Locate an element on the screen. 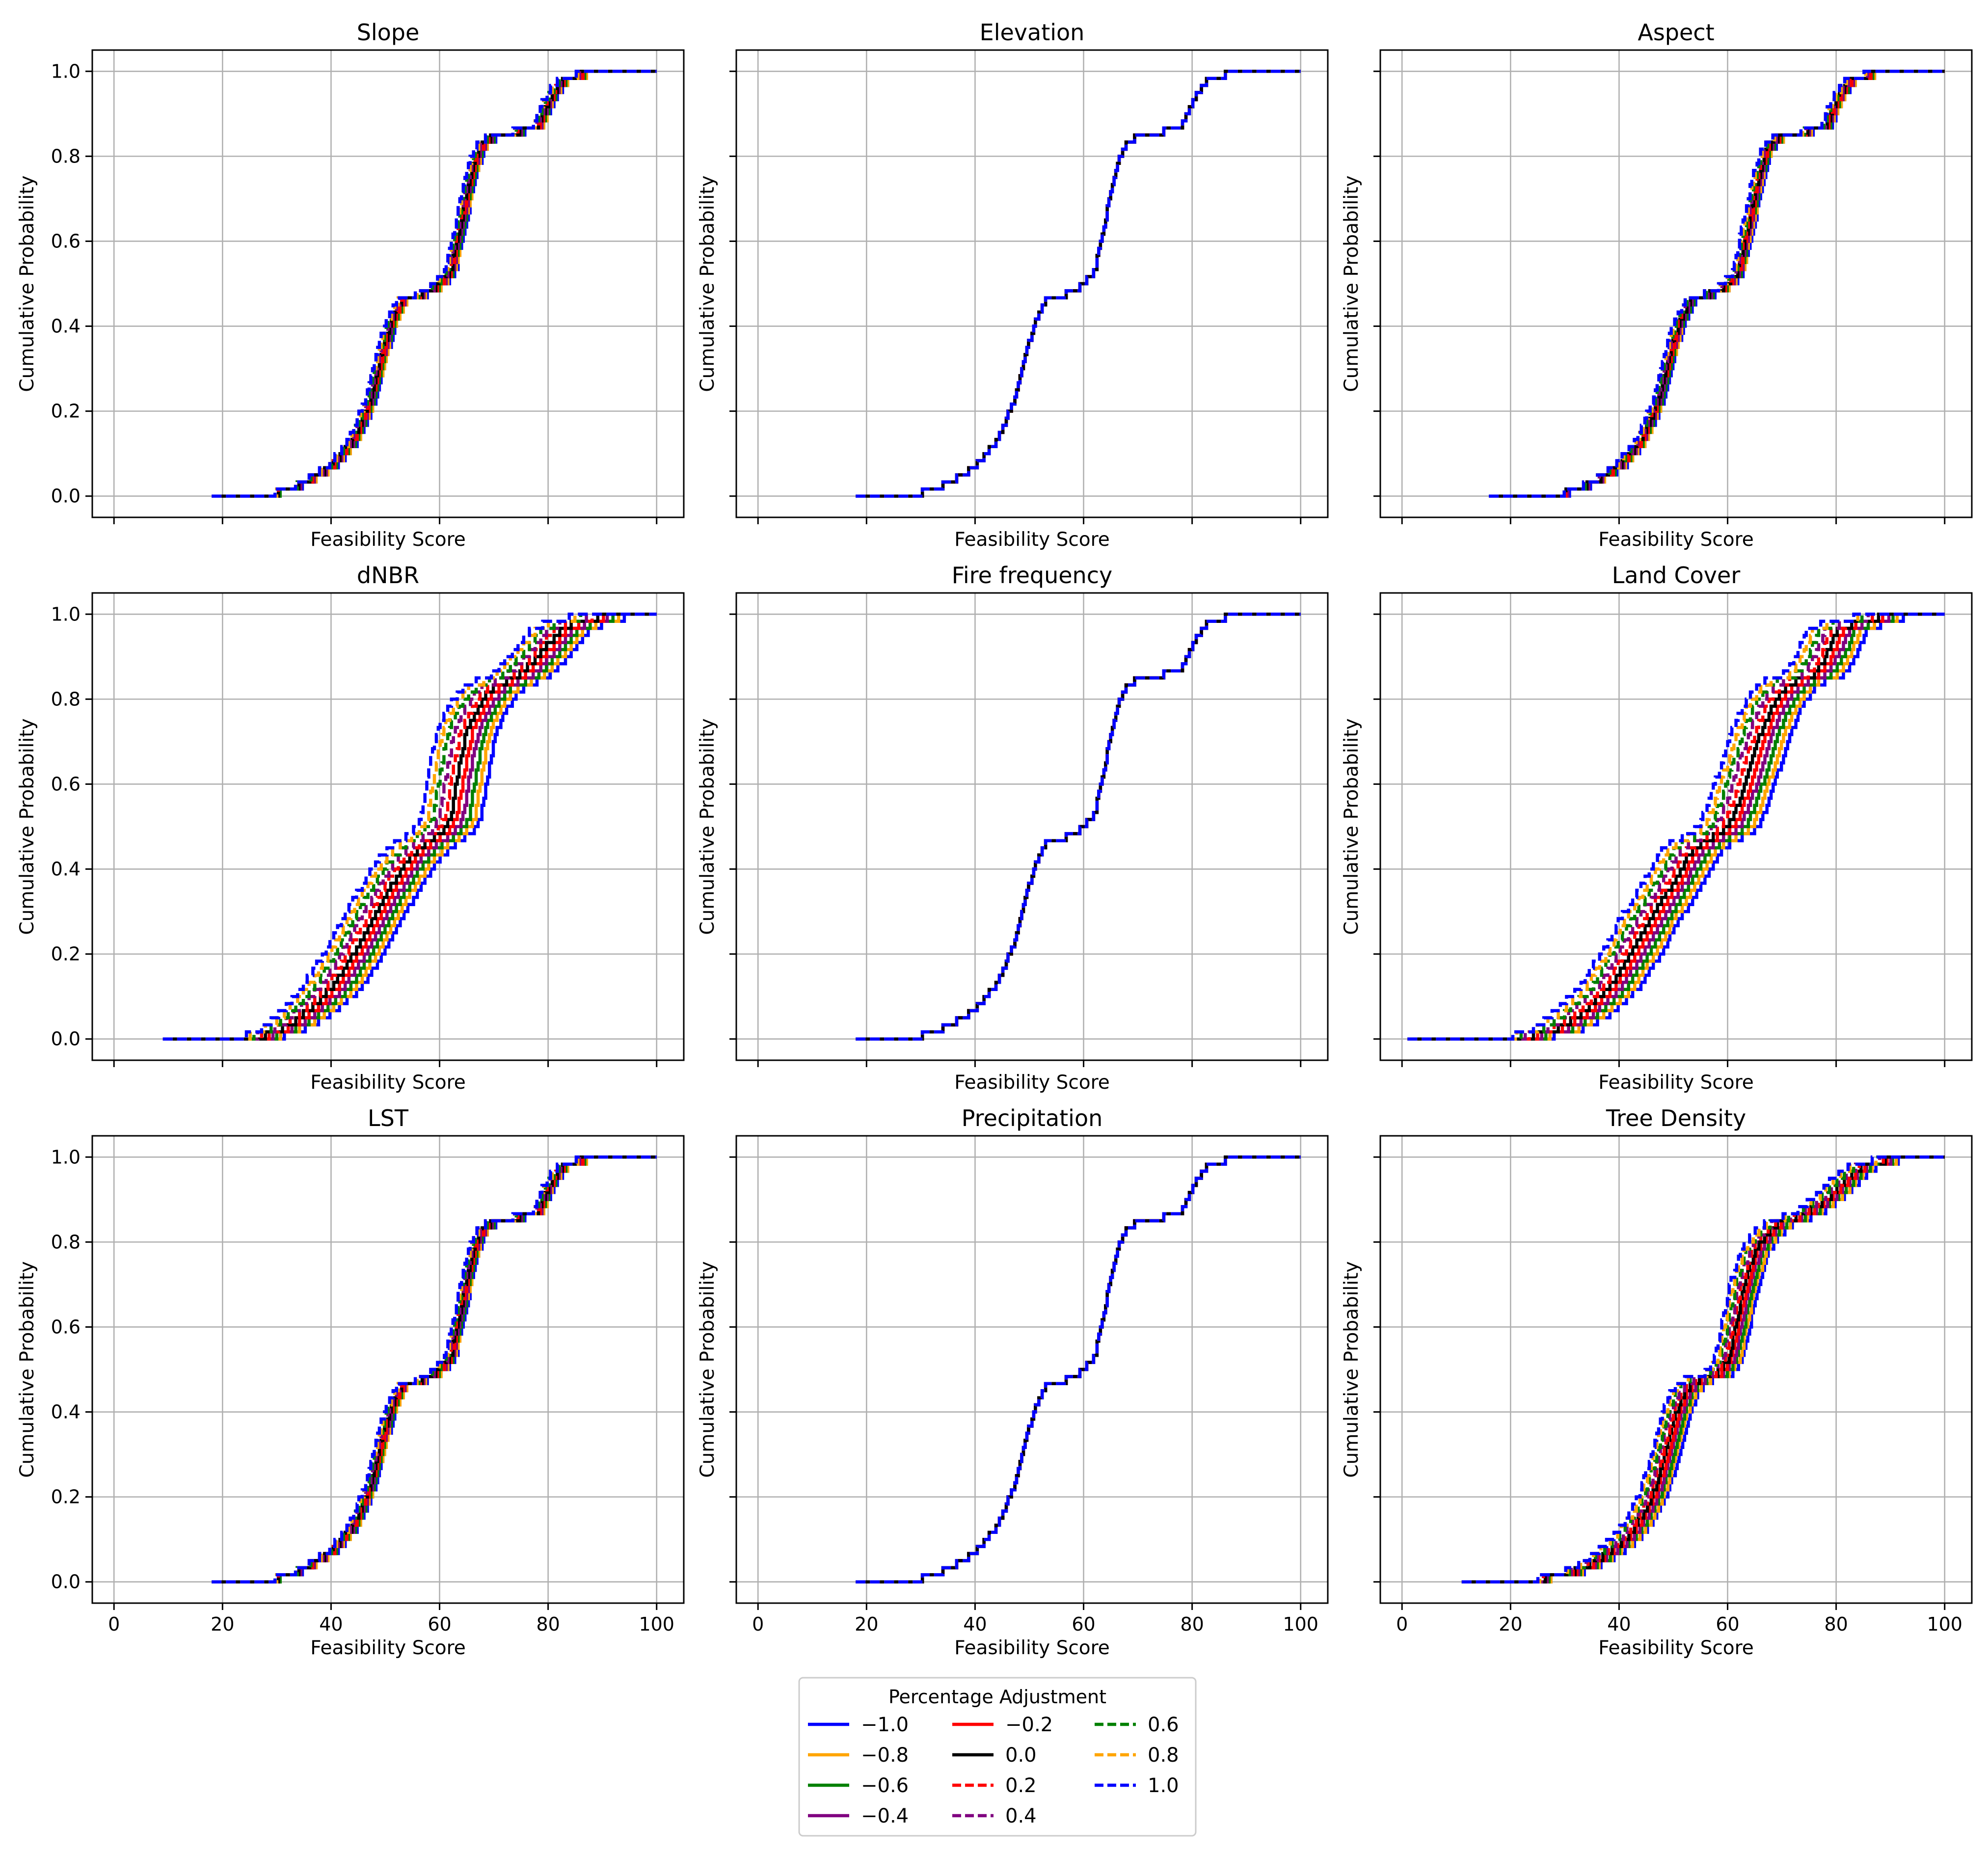  panel-title: Fire frequency is located at coordinates (1032, 575).